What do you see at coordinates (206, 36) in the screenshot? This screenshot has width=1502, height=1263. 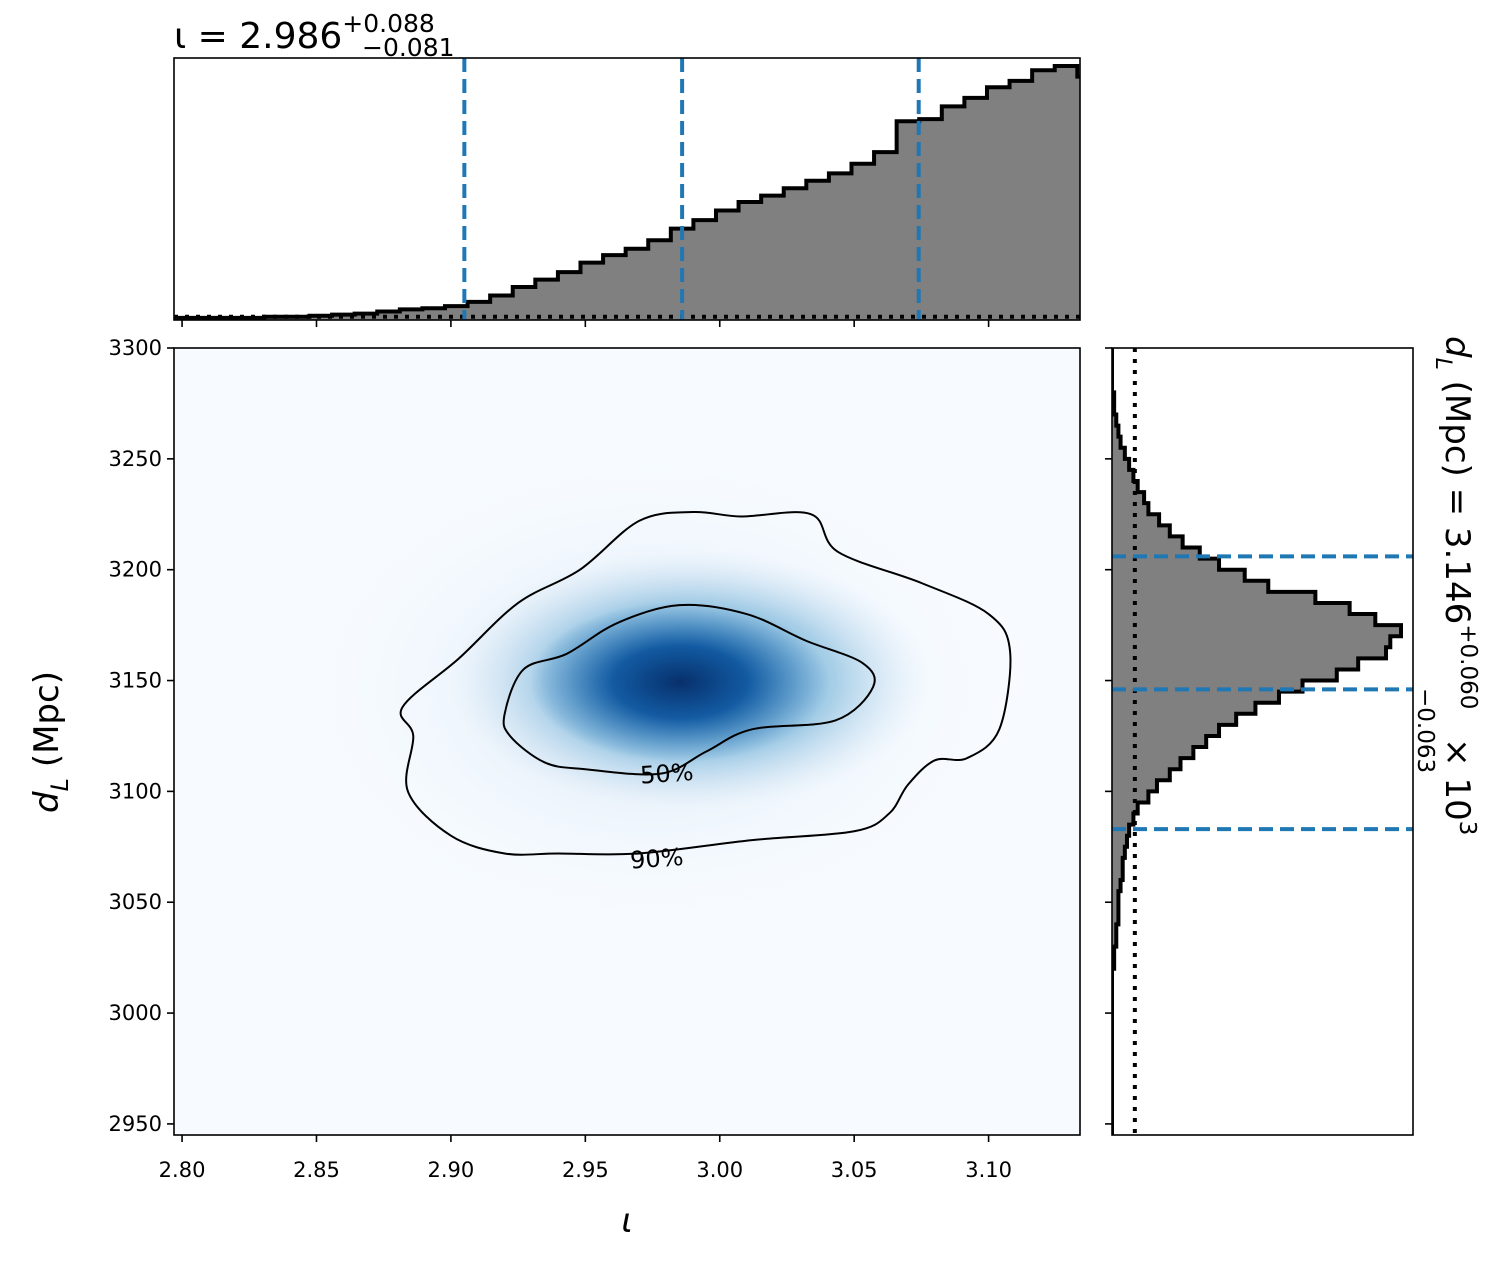 I see `top-title-prefix: ι =` at bounding box center [206, 36].